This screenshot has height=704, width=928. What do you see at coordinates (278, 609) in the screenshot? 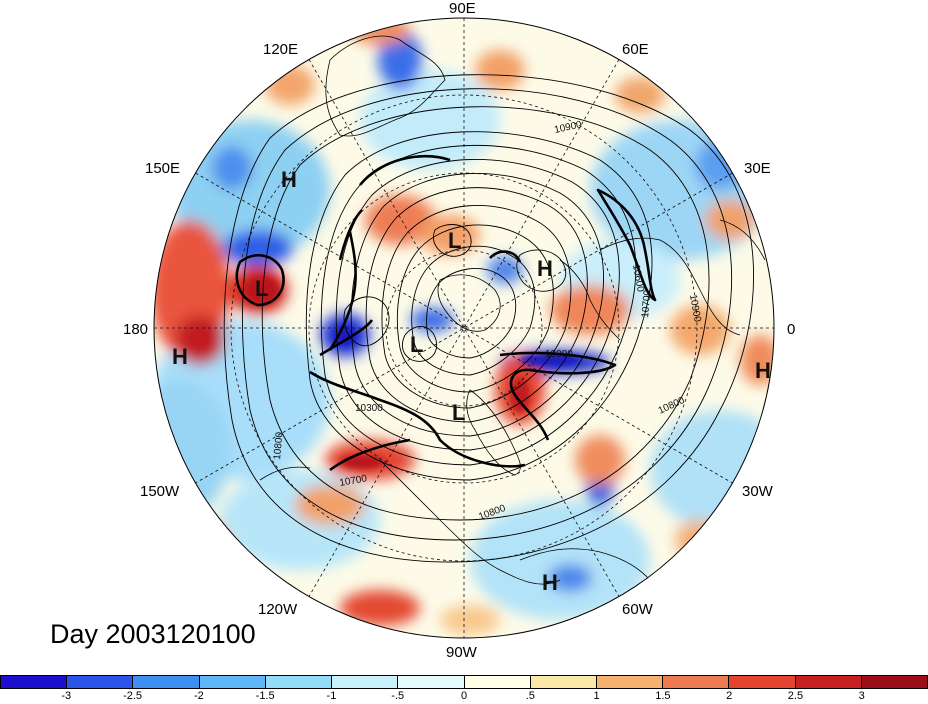
I see `lon-label: 120W` at bounding box center [278, 609].